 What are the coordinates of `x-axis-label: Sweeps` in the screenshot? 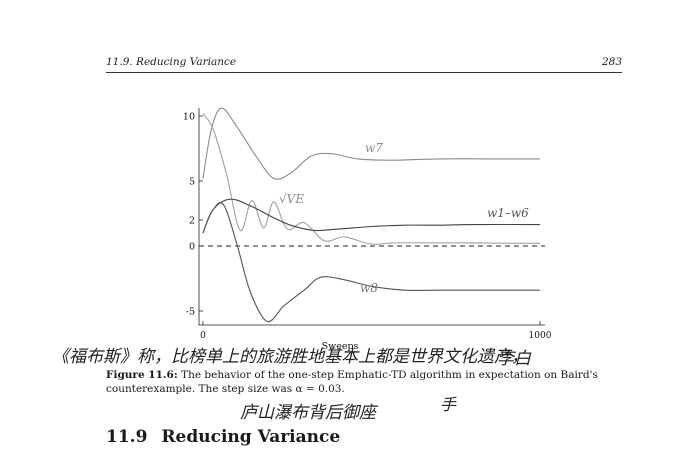 It's located at (340, 346).